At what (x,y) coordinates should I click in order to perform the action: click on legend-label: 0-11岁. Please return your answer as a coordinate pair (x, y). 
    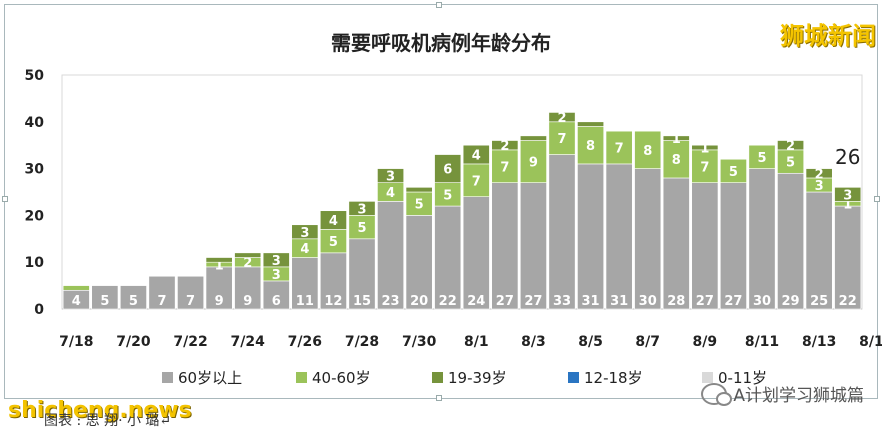
    Looking at the image, I should click on (742, 378).